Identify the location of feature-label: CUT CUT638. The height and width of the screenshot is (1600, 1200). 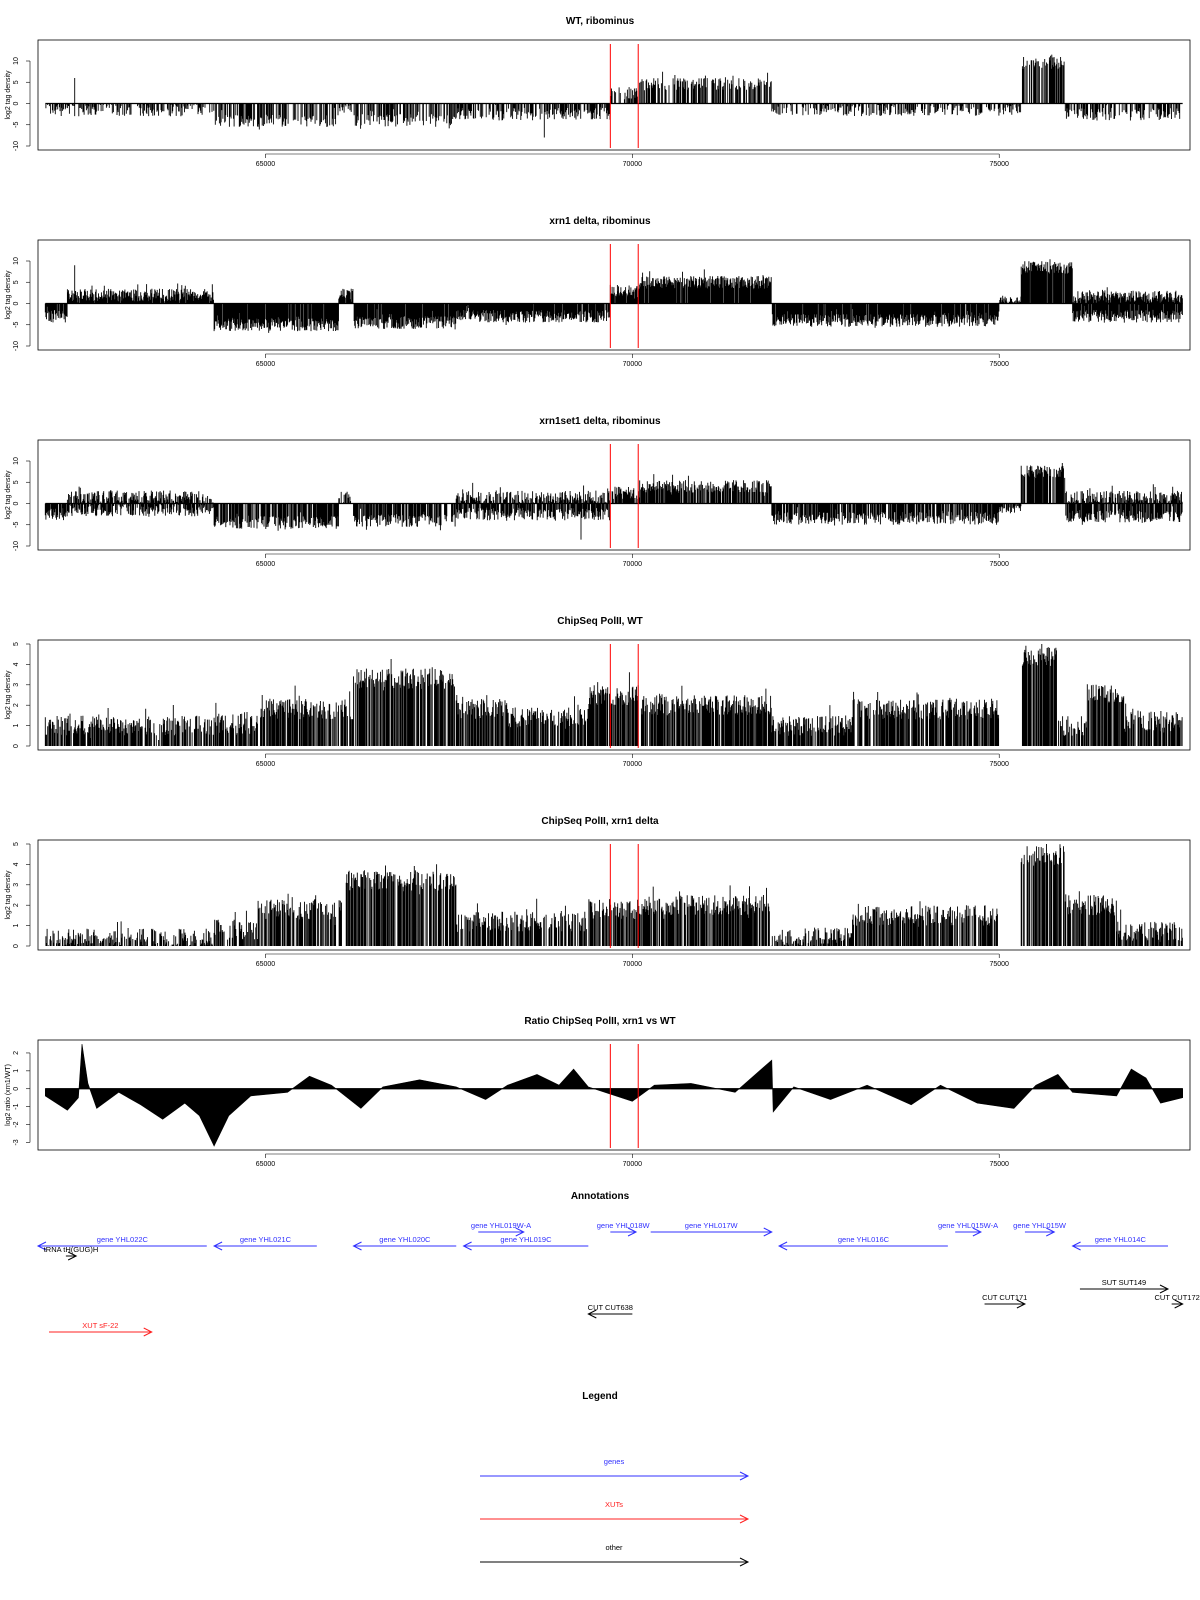
(610, 1307).